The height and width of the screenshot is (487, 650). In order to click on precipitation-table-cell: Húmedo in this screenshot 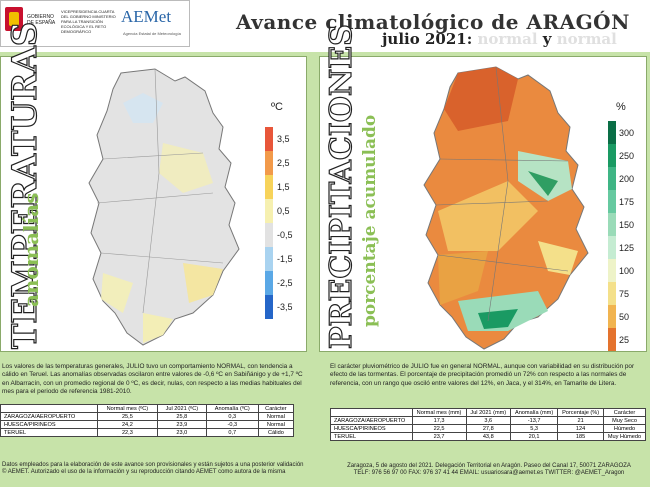, I will do `click(624, 428)`.